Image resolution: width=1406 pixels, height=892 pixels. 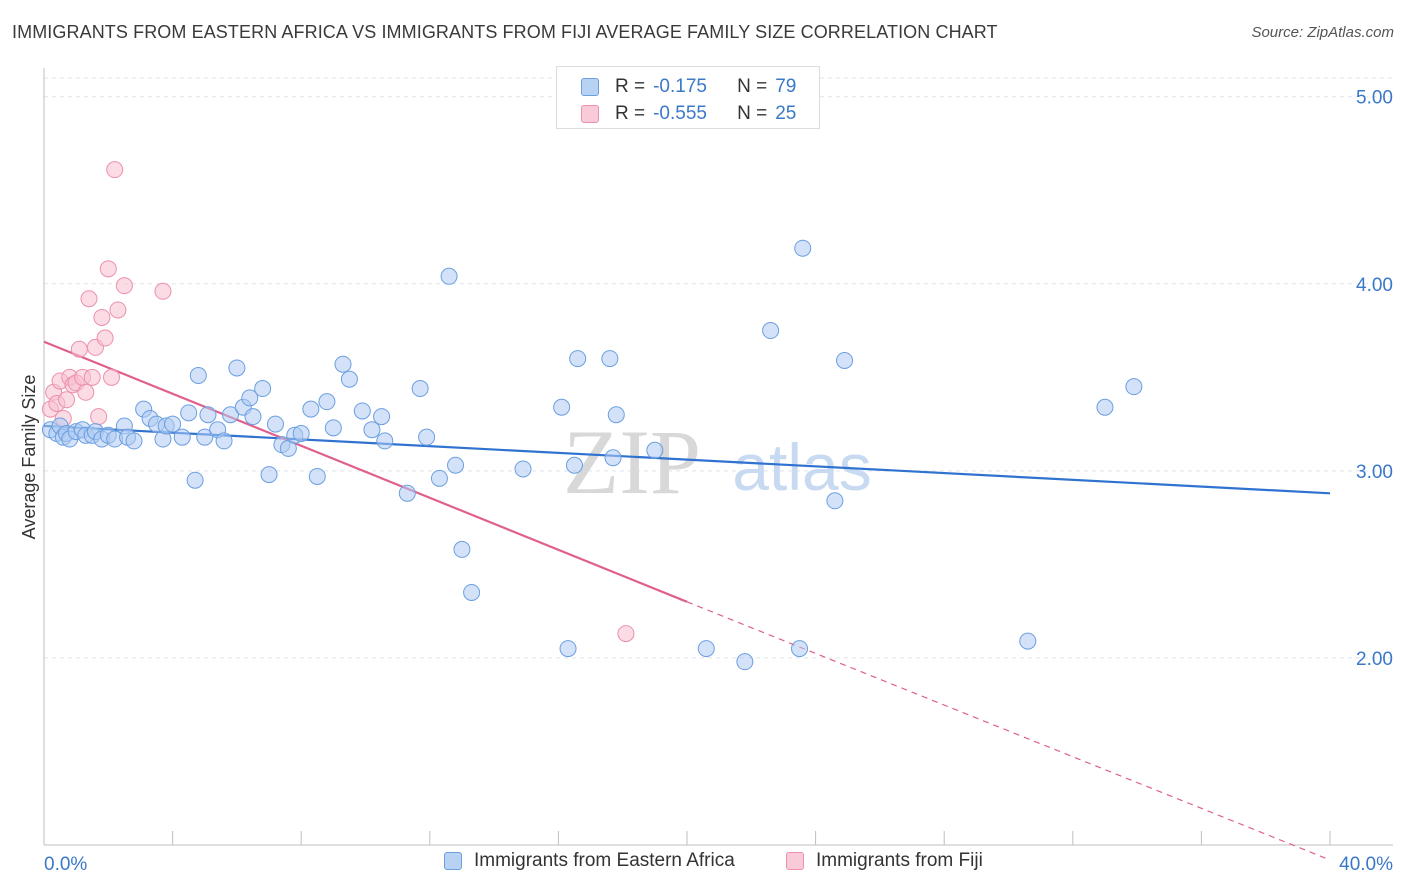 What do you see at coordinates (1322, 32) in the screenshot?
I see `source-label: Source: ZipAtlas.com` at bounding box center [1322, 32].